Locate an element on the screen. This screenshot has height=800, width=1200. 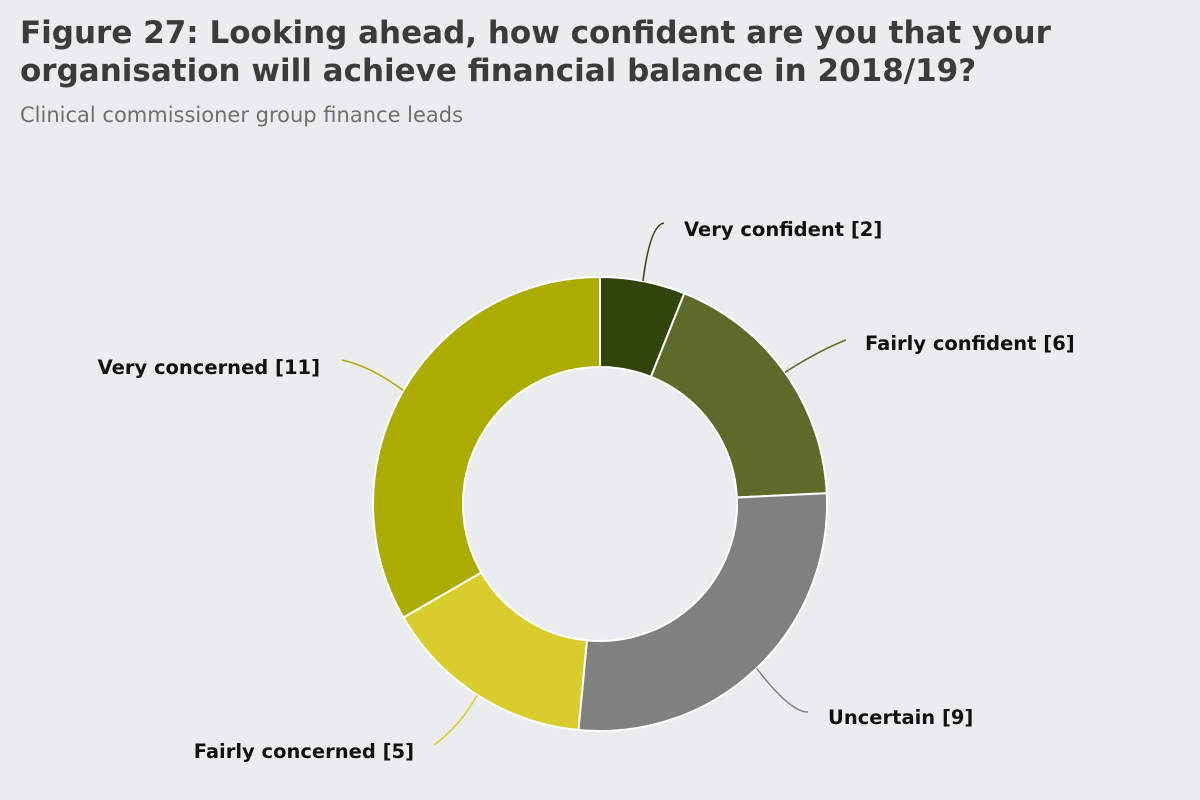
leader-line-fairly-confident is located at coordinates (815, 356).